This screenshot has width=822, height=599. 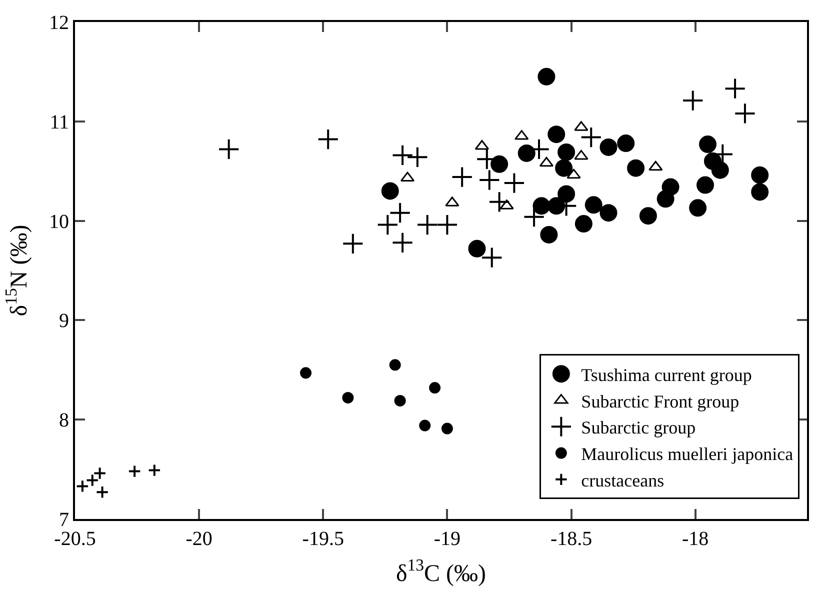 What do you see at coordinates (638, 428) in the screenshot?
I see `legend-label: Subarctic group` at bounding box center [638, 428].